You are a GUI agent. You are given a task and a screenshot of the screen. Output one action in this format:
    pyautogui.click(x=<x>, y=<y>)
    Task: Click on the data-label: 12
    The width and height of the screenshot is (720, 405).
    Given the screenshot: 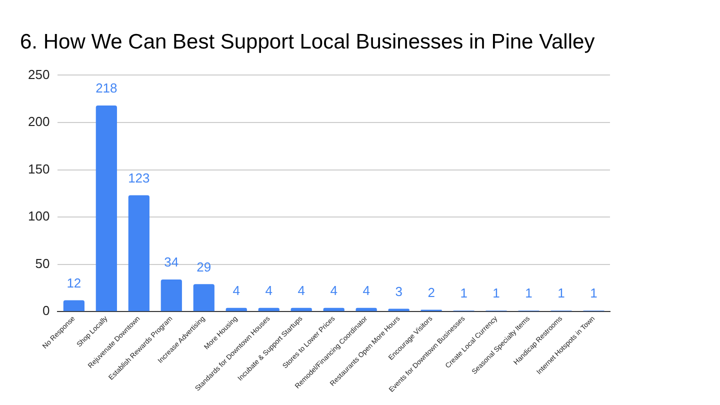 What is the action you would take?
    pyautogui.click(x=74, y=282)
    